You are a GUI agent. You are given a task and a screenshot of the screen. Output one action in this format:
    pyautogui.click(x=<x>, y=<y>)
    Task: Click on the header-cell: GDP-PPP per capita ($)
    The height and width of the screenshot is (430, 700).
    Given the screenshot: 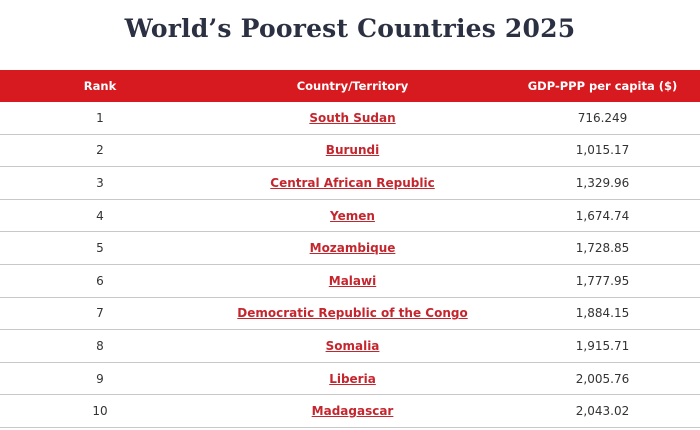 What is the action you would take?
    pyautogui.click(x=602, y=86)
    